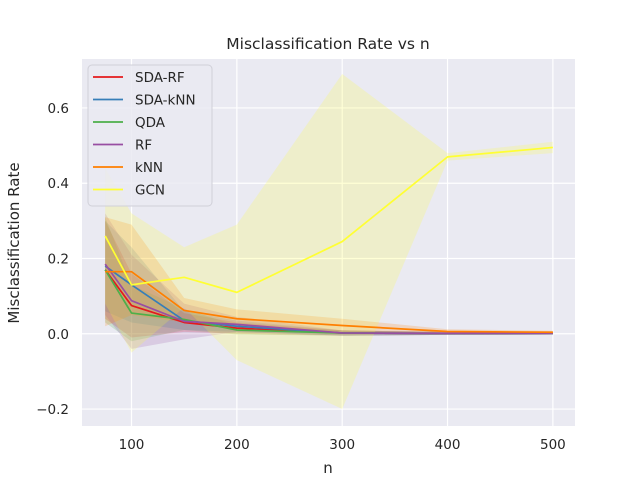 This screenshot has height=480, width=640. I want to click on x-axis-label: n, so click(328, 468).